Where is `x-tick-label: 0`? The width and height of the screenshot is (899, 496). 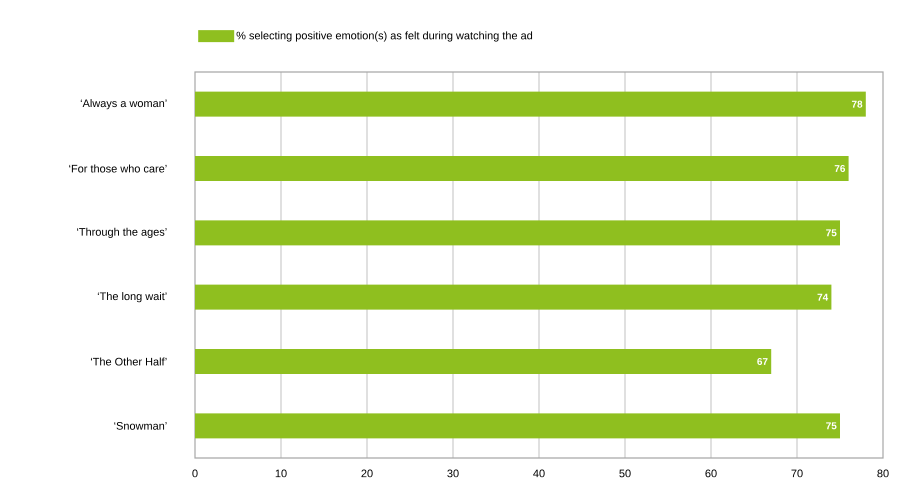
x-tick-label: 0 is located at coordinates (195, 474).